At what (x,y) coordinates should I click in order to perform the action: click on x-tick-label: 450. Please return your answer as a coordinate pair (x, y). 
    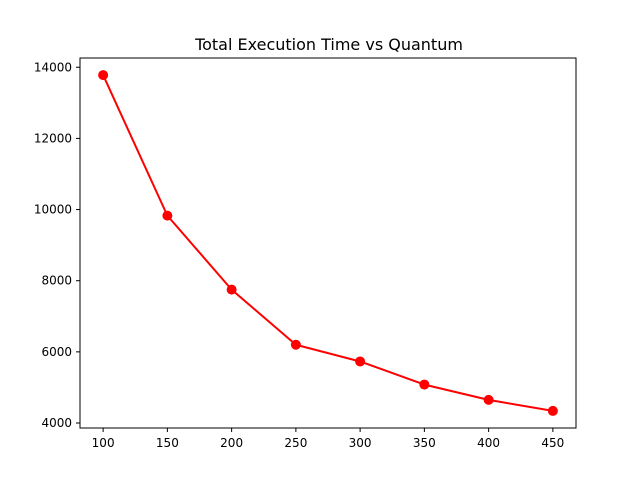
    Looking at the image, I should click on (552, 443).